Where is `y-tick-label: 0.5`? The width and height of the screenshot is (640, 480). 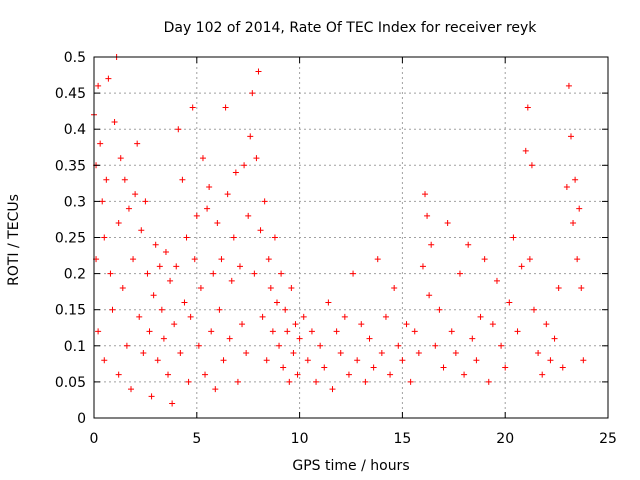 y-tick-label: 0.5 is located at coordinates (75, 58).